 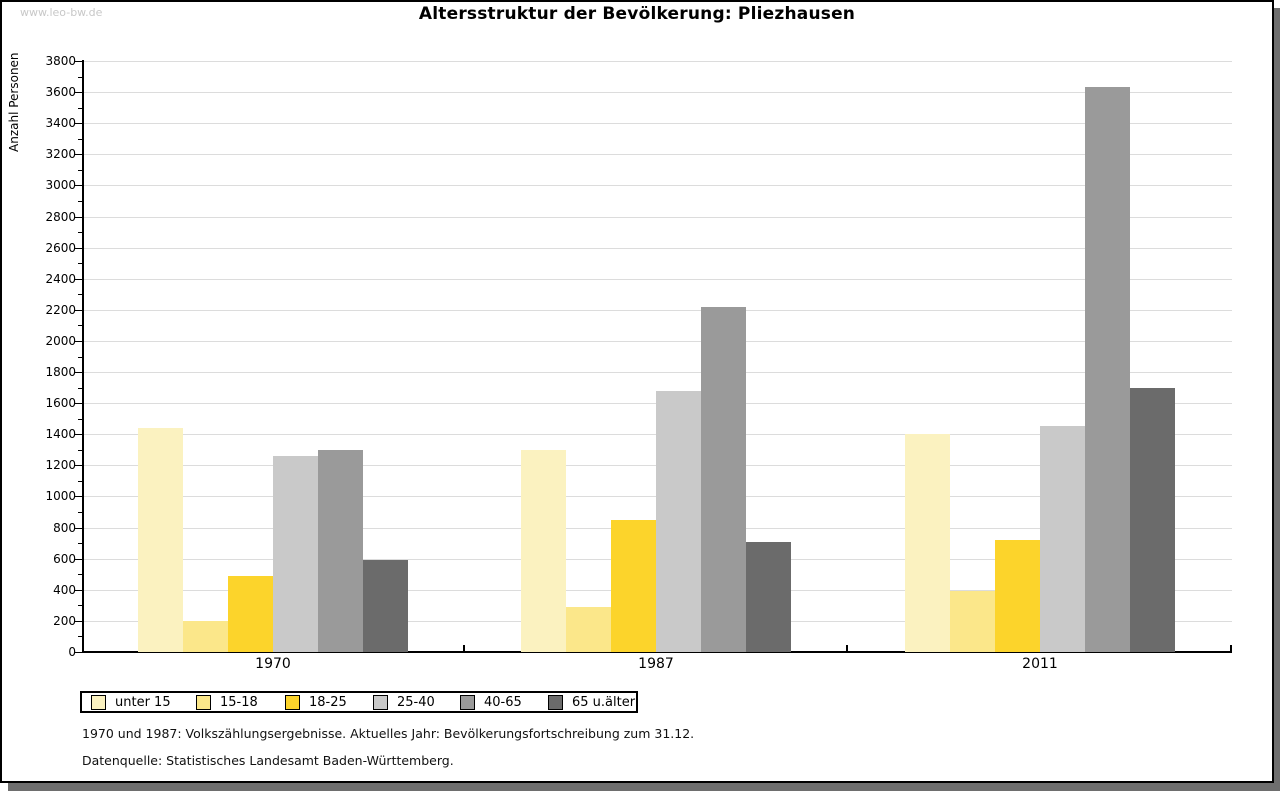 I want to click on legend-item-18-25: 18-25, so click(x=316, y=702).